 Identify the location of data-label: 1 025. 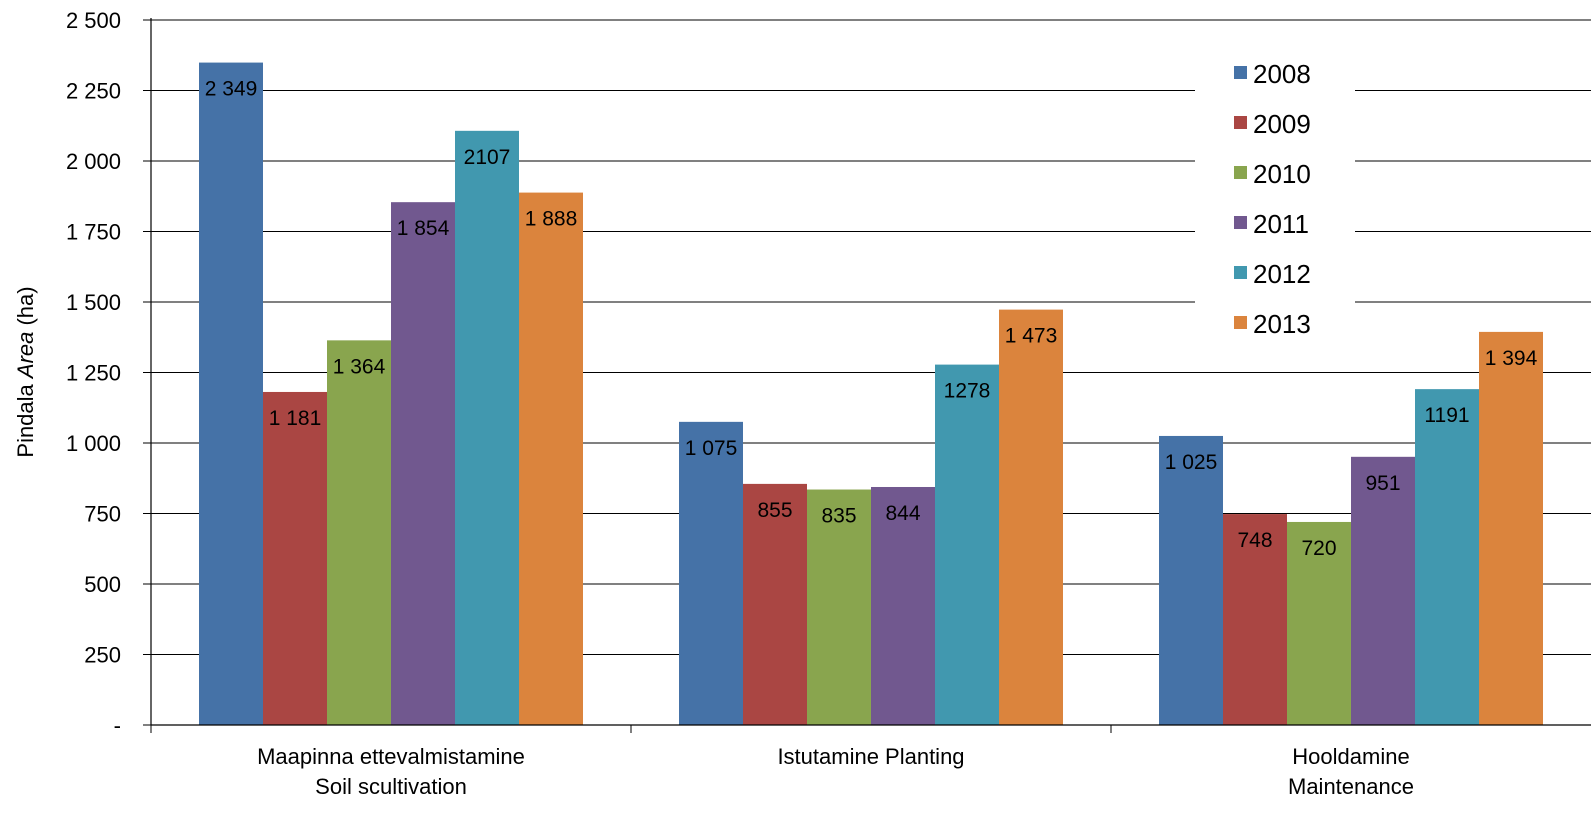
(1191, 462).